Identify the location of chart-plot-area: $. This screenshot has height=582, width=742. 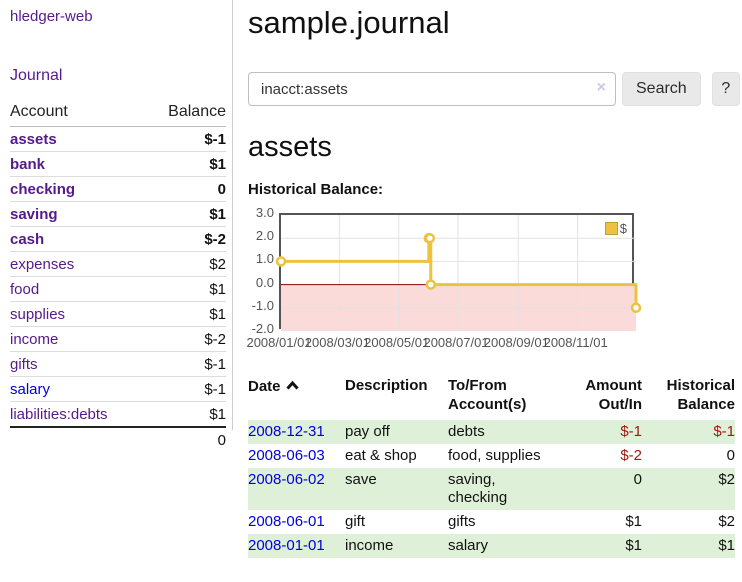
(458, 272).